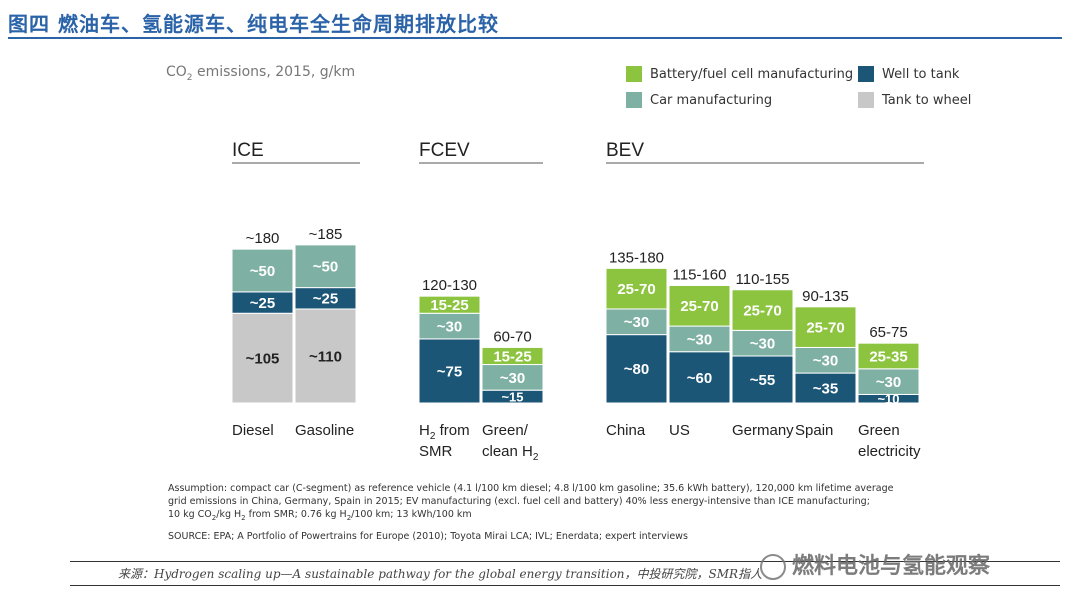 This screenshot has height=613, width=1080. Describe the element at coordinates (436, 451) in the screenshot. I see `category-label: SMR` at that location.